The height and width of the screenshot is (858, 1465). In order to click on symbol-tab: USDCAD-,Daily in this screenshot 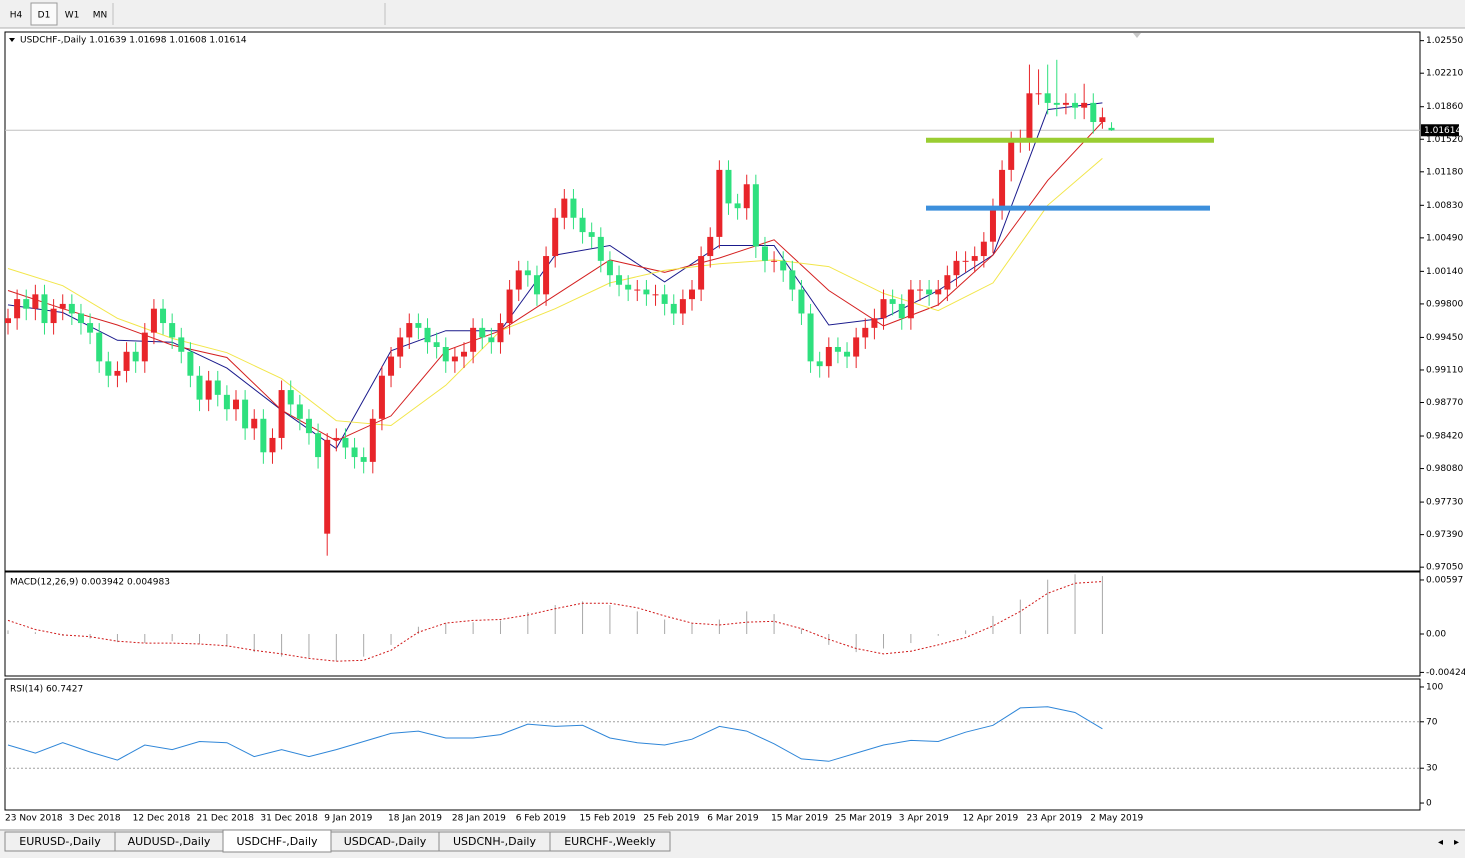, I will do `click(385, 841)`.